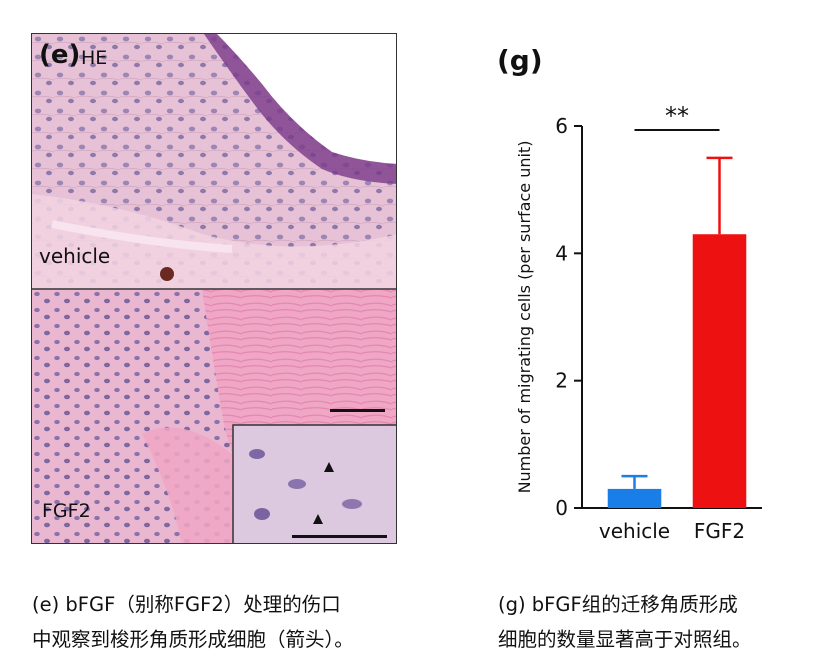  Describe the element at coordinates (719, 371) in the screenshot. I see `bar-fgf2` at that location.